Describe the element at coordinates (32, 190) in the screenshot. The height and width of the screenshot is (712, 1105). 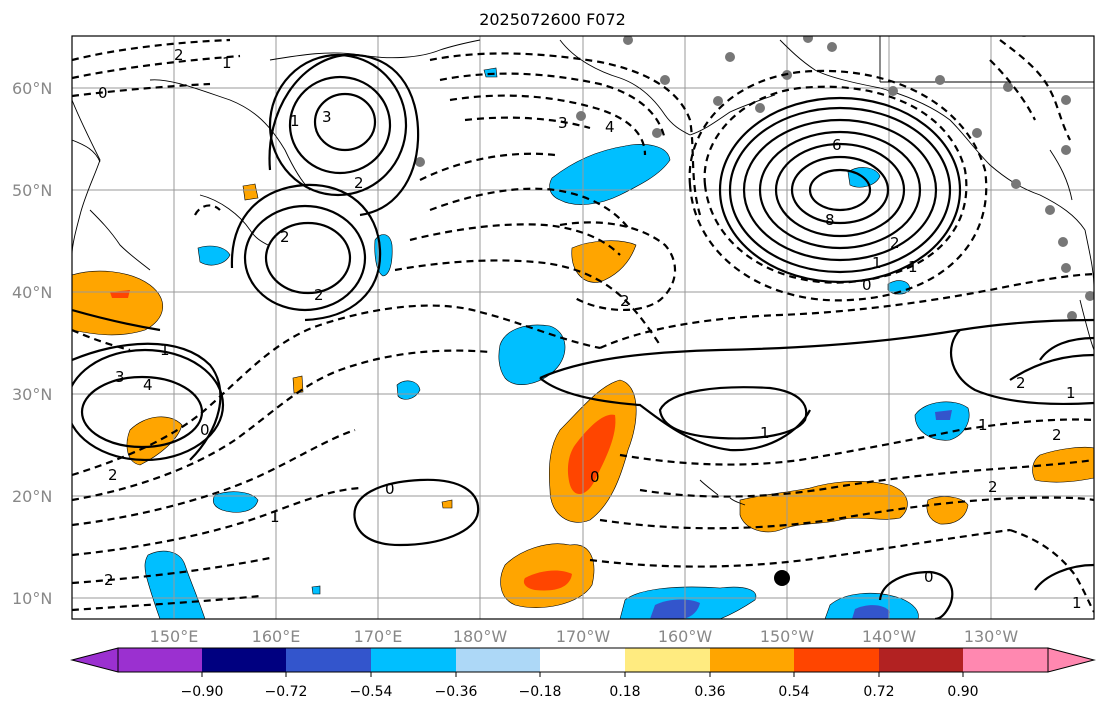
I see `lat-label: 50°N` at that location.